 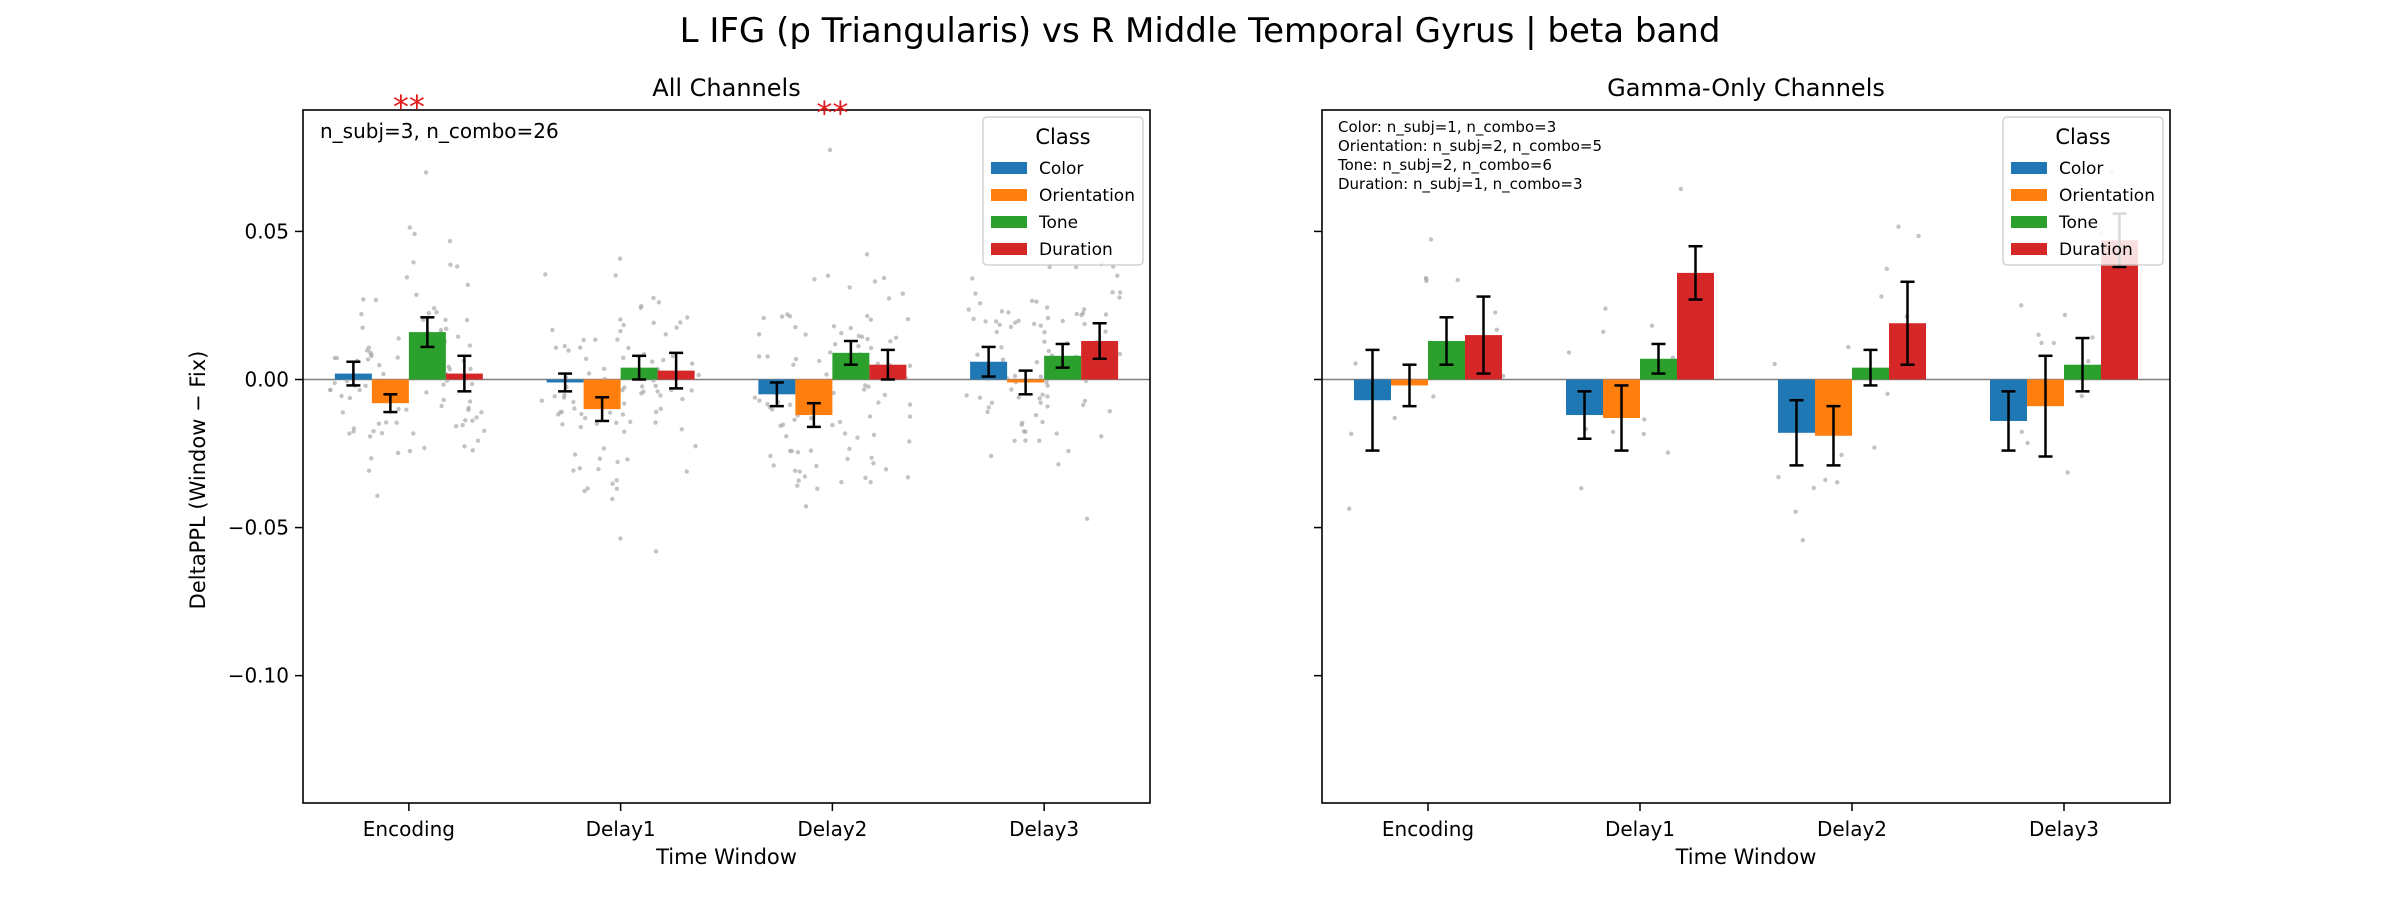 What do you see at coordinates (2029, 249) in the screenshot?
I see `legend-swatch-duration` at bounding box center [2029, 249].